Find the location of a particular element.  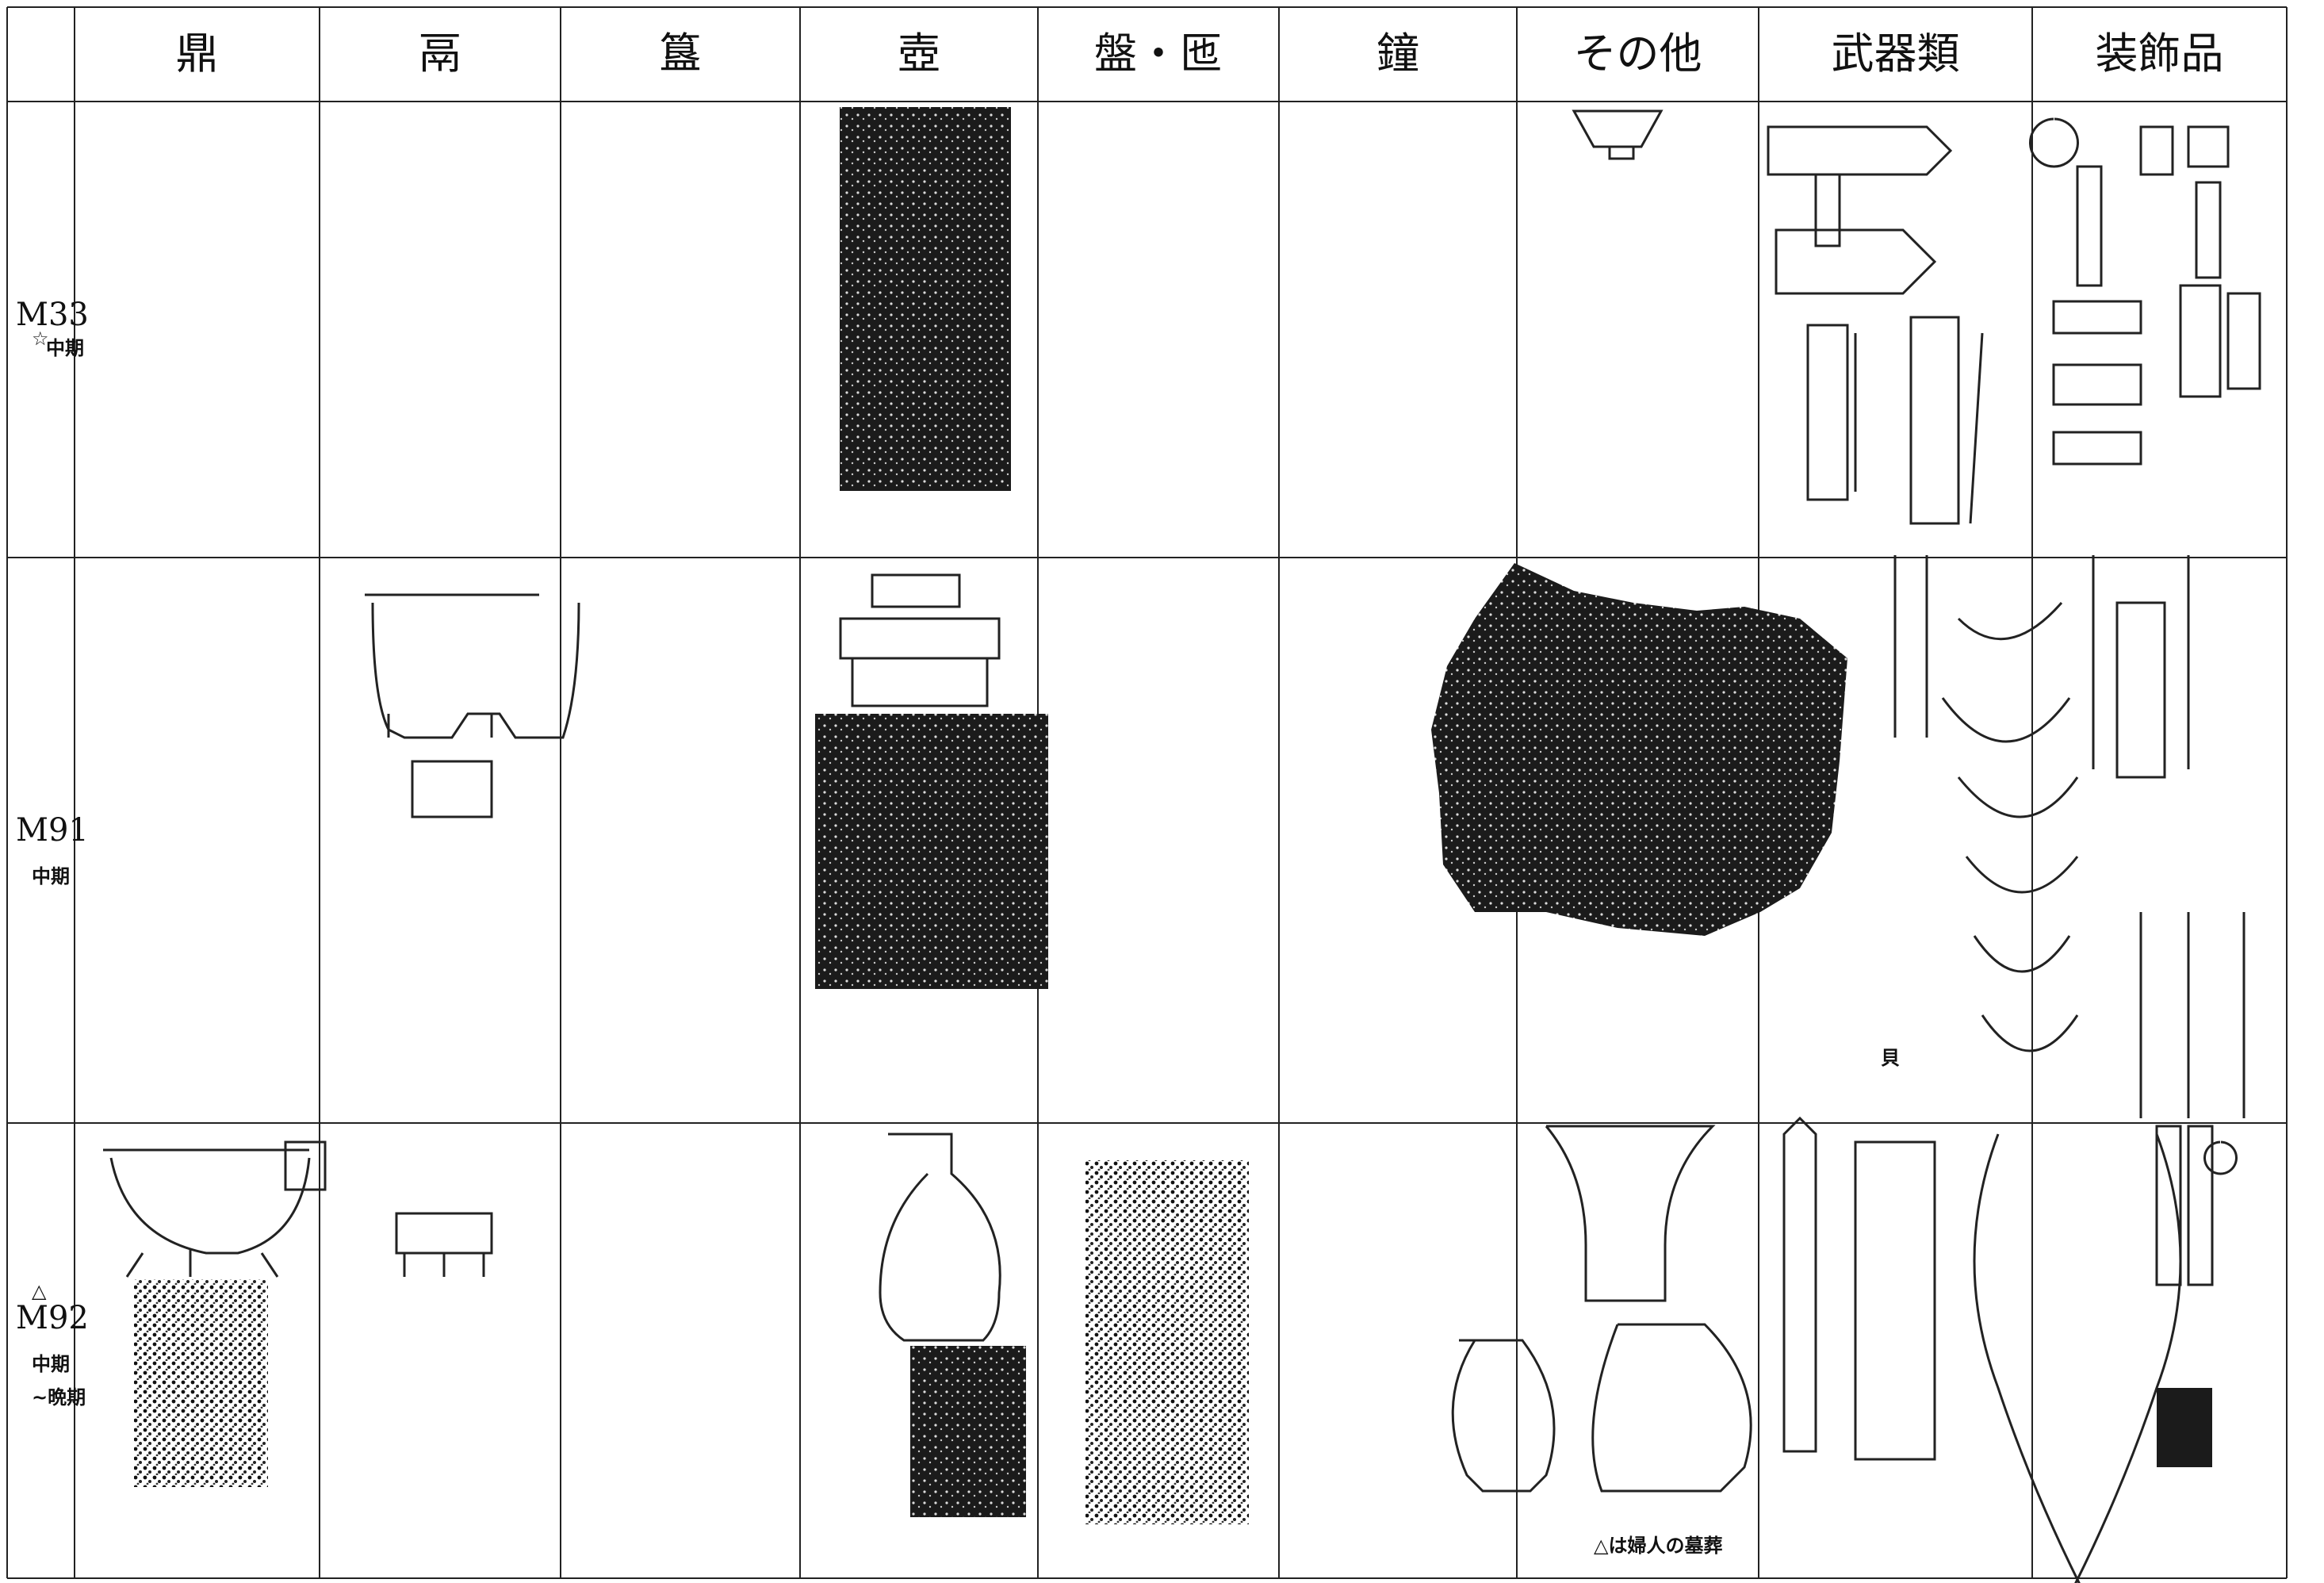

vessel-drawings is located at coordinates (1602, 1309).